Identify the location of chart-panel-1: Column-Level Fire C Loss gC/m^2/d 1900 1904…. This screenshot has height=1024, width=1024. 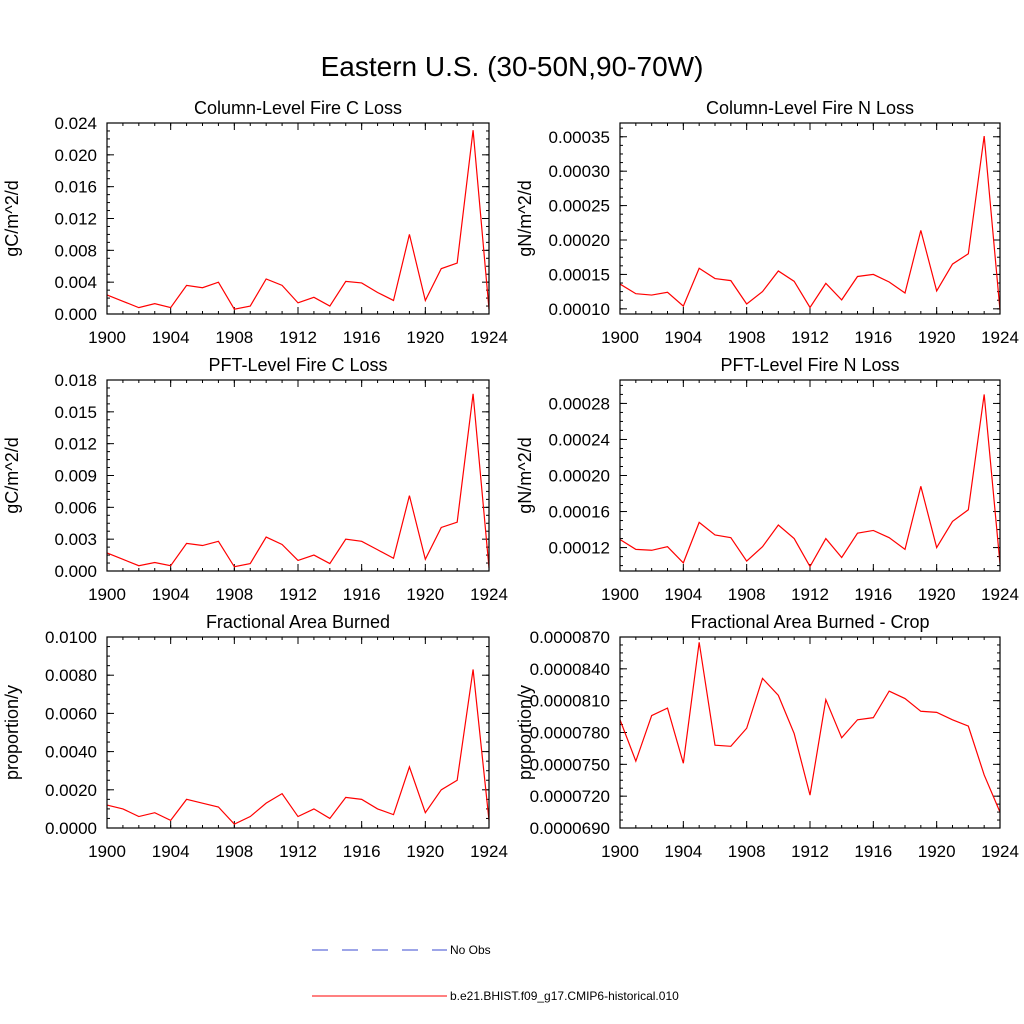
(255, 222).